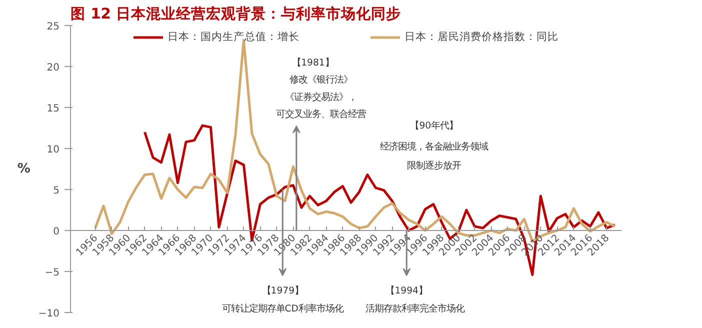  I want to click on annotation: 【90年代】, so click(434, 126).